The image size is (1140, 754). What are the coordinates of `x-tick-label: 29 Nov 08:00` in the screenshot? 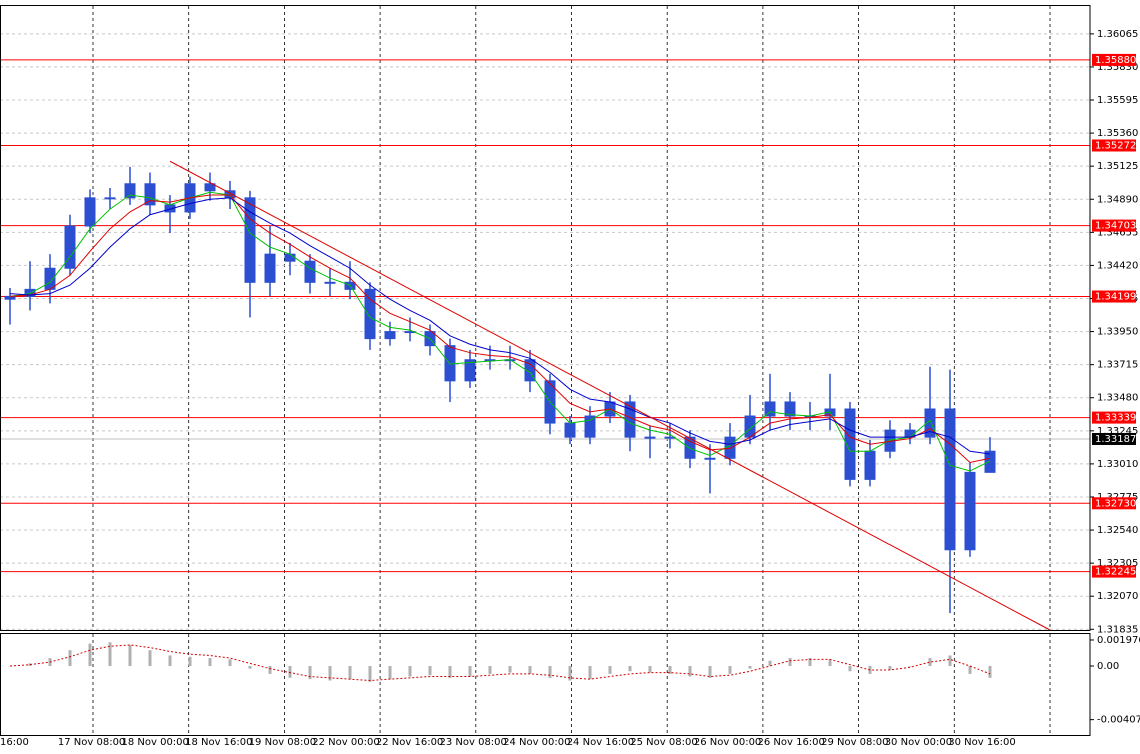 It's located at (854, 742).